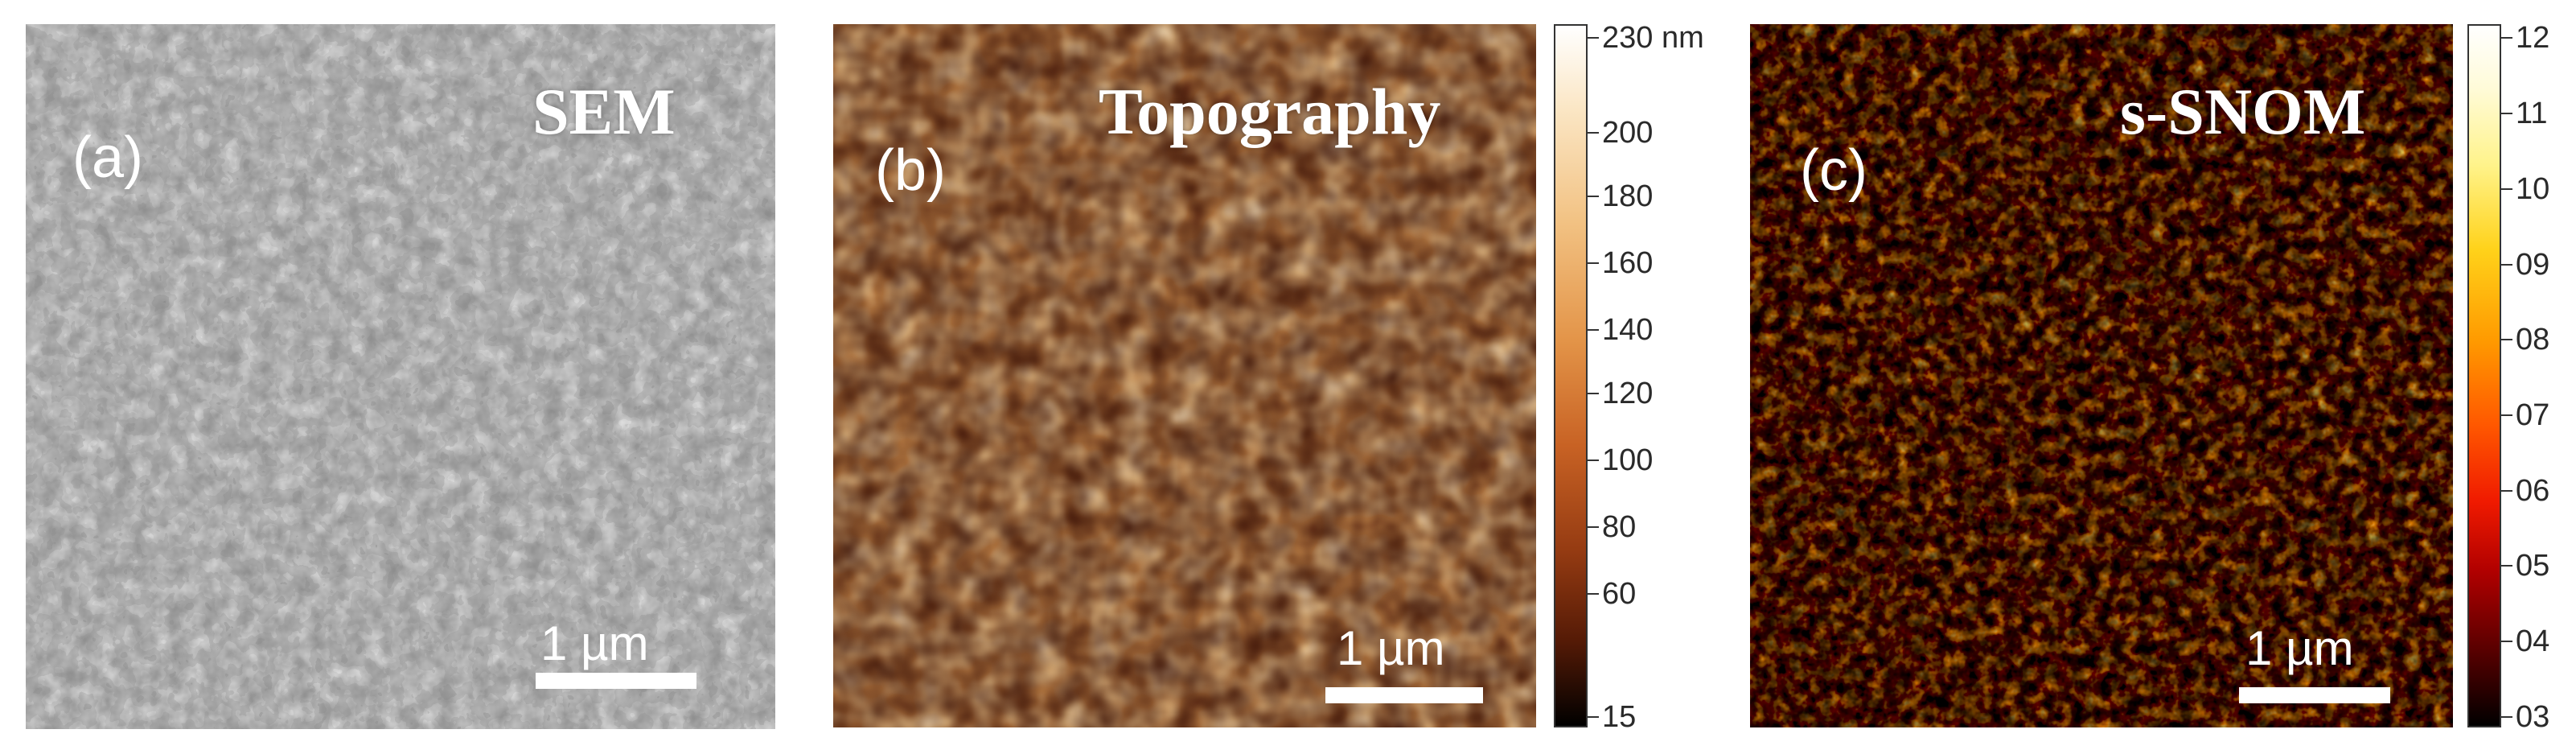 This screenshot has height=750, width=2576. Describe the element at coordinates (2533, 264) in the screenshot. I see `colorbar-tick-label: 09` at that location.